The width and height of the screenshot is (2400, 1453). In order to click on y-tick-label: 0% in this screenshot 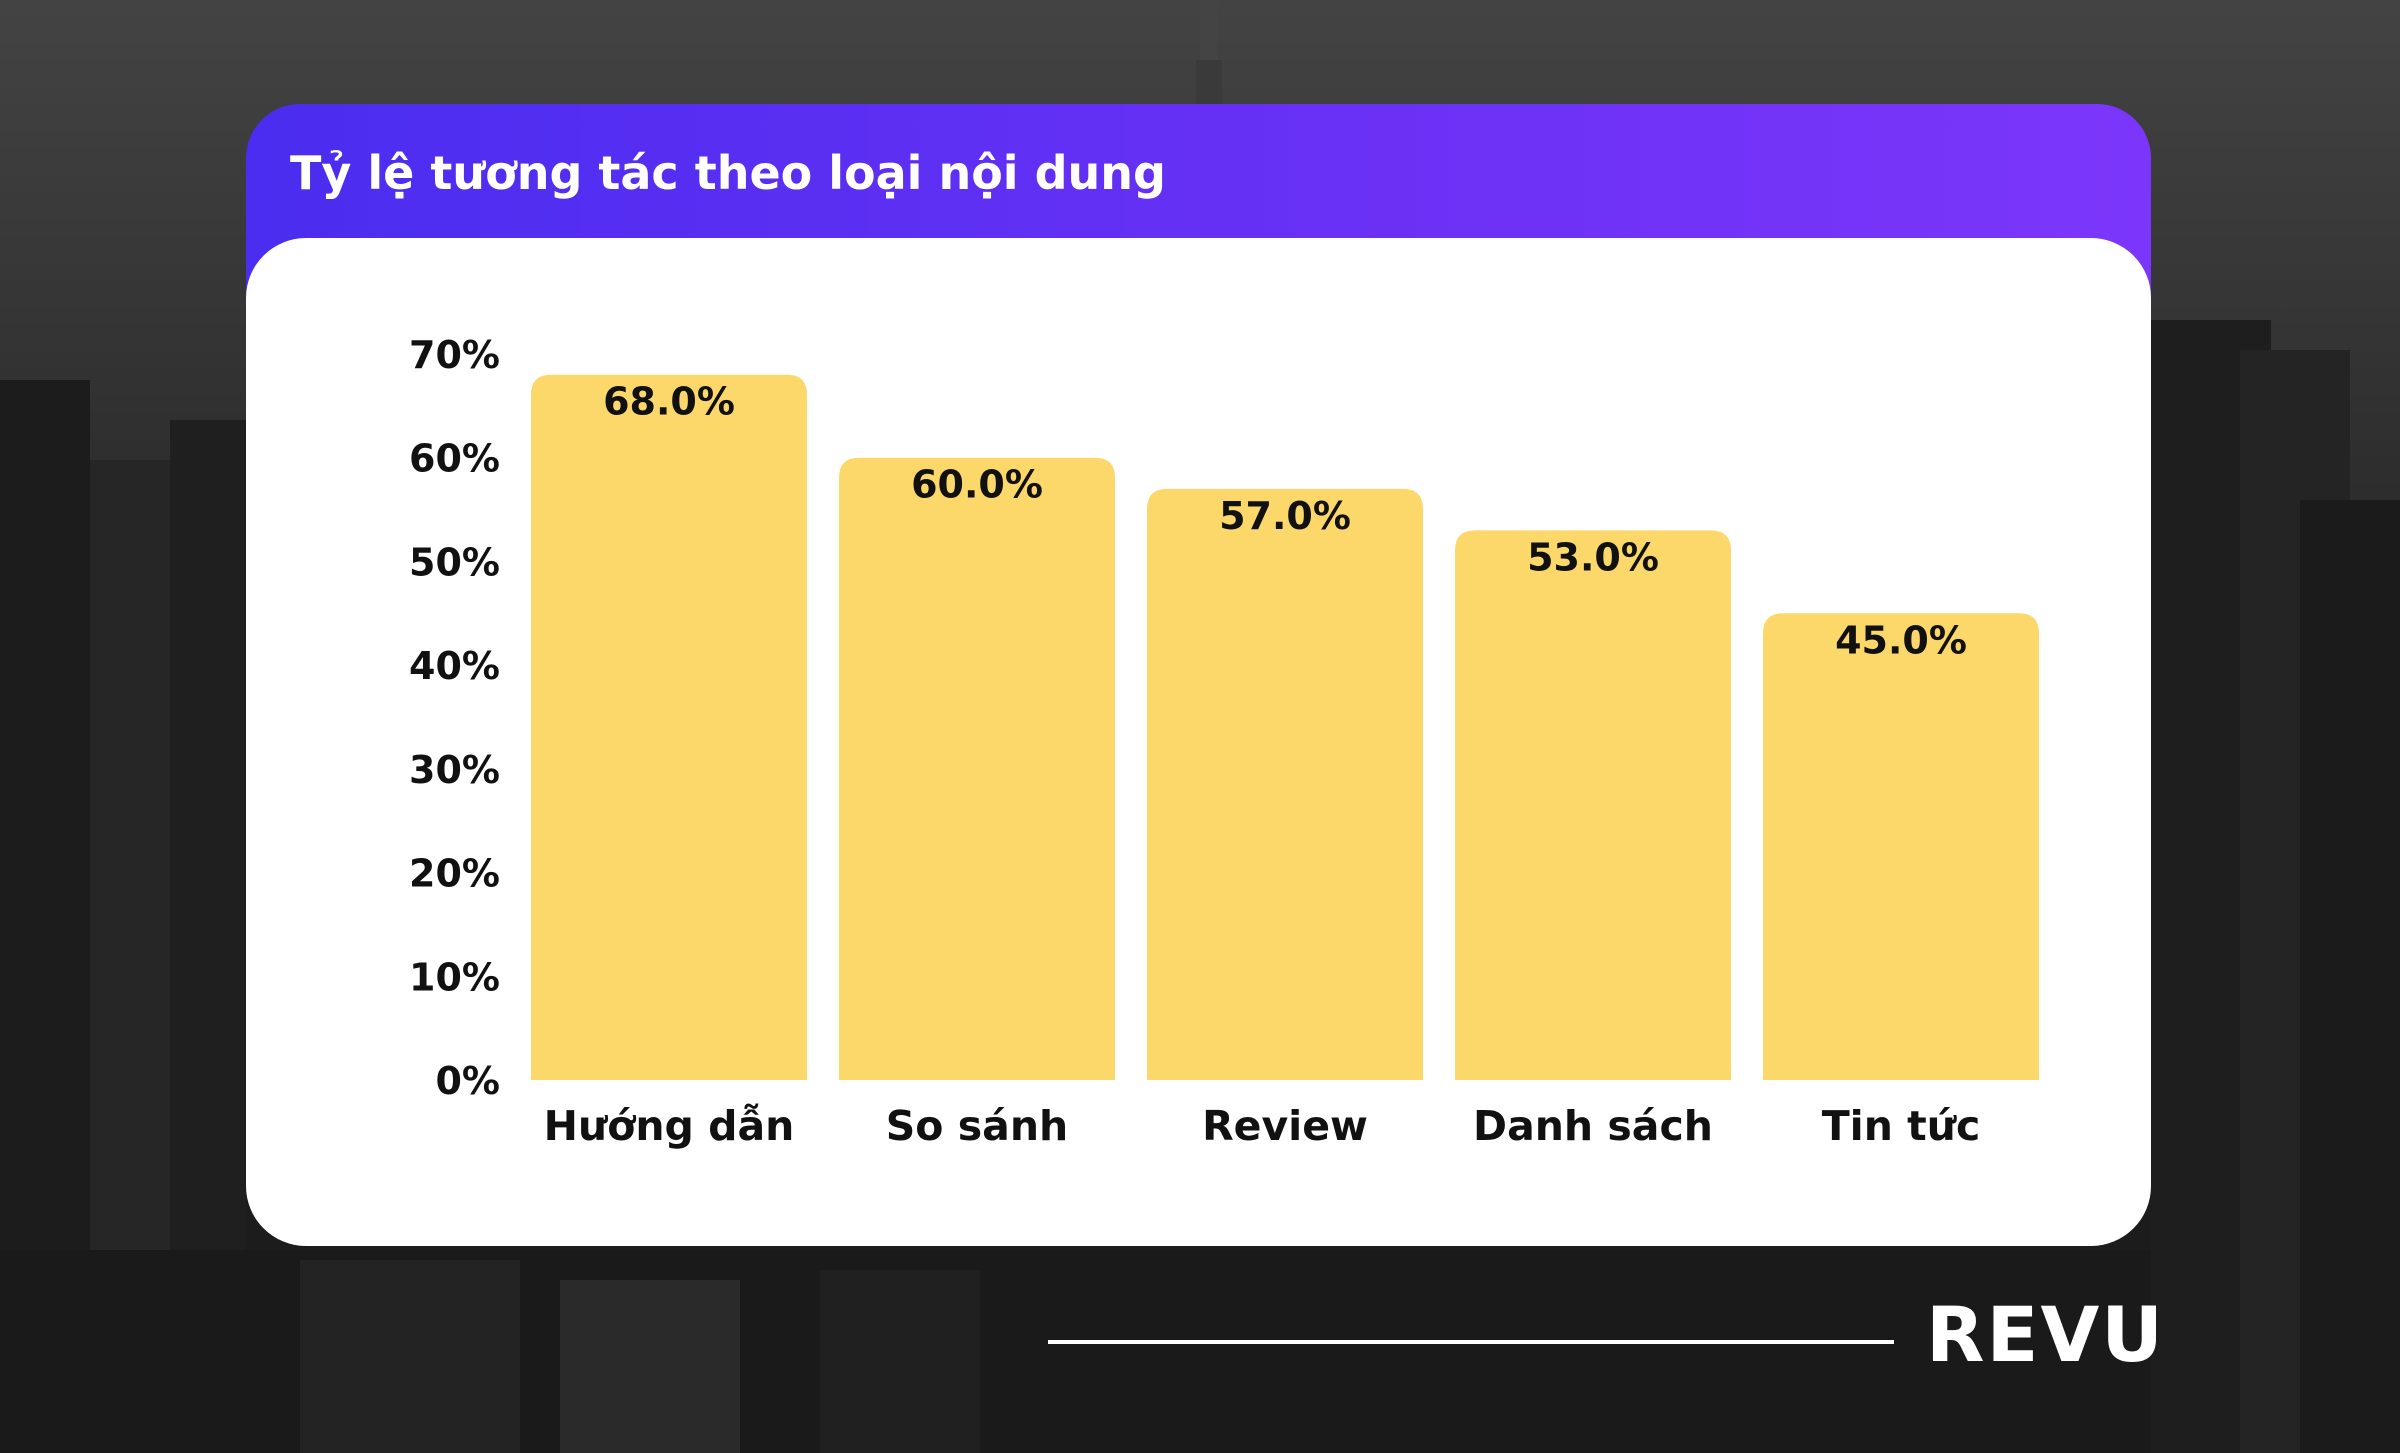, I will do `click(467, 1081)`.